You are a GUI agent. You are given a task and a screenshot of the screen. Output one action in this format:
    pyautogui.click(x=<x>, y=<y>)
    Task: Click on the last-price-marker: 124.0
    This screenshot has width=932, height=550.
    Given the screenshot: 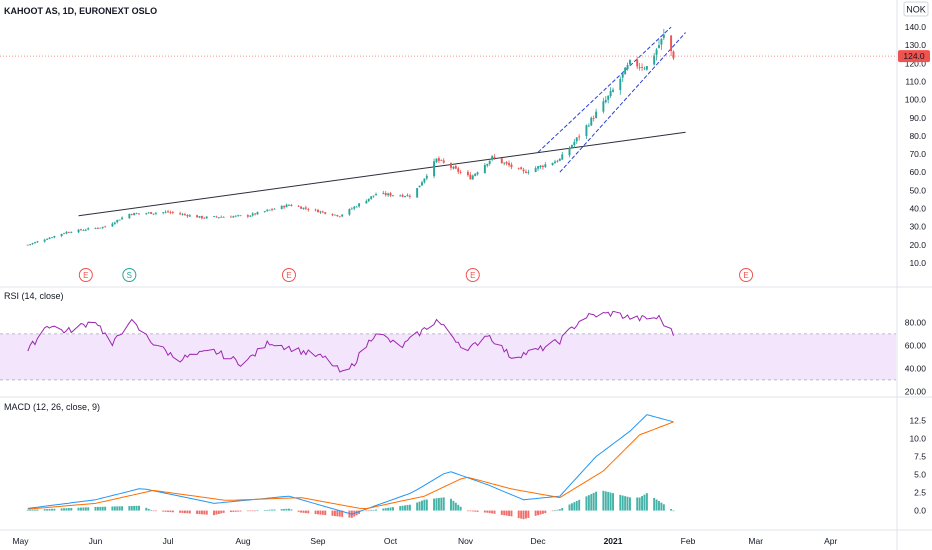 What is the action you would take?
    pyautogui.click(x=465, y=56)
    